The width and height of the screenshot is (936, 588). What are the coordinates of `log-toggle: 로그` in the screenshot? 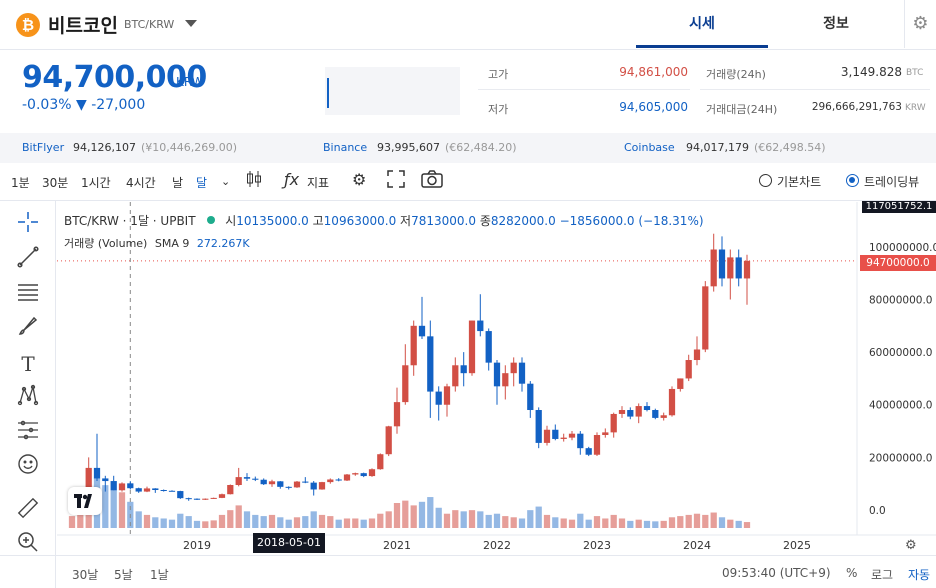 It's located at (882, 575).